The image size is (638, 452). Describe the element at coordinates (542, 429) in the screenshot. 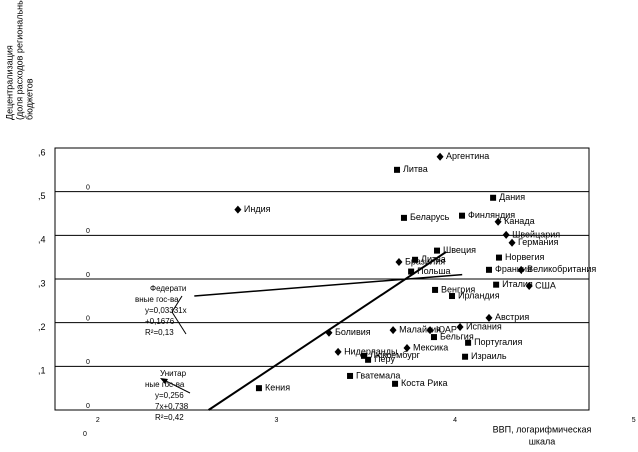

I see `x-axis-title: ВВП, логарифмическая` at that location.